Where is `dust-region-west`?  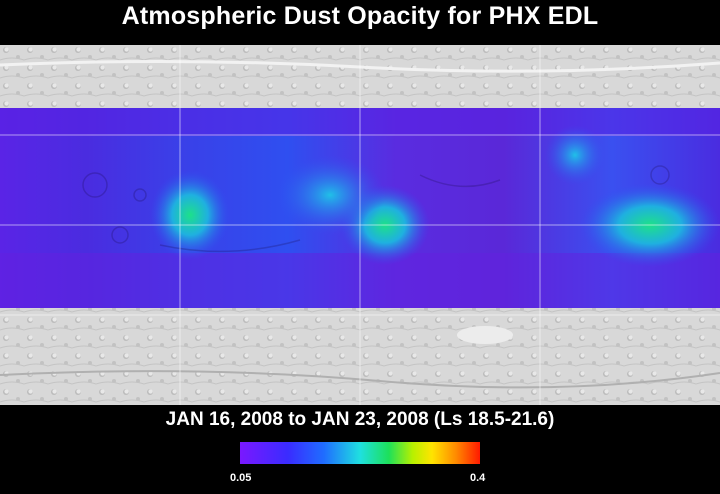 dust-region-west is located at coordinates (190, 215).